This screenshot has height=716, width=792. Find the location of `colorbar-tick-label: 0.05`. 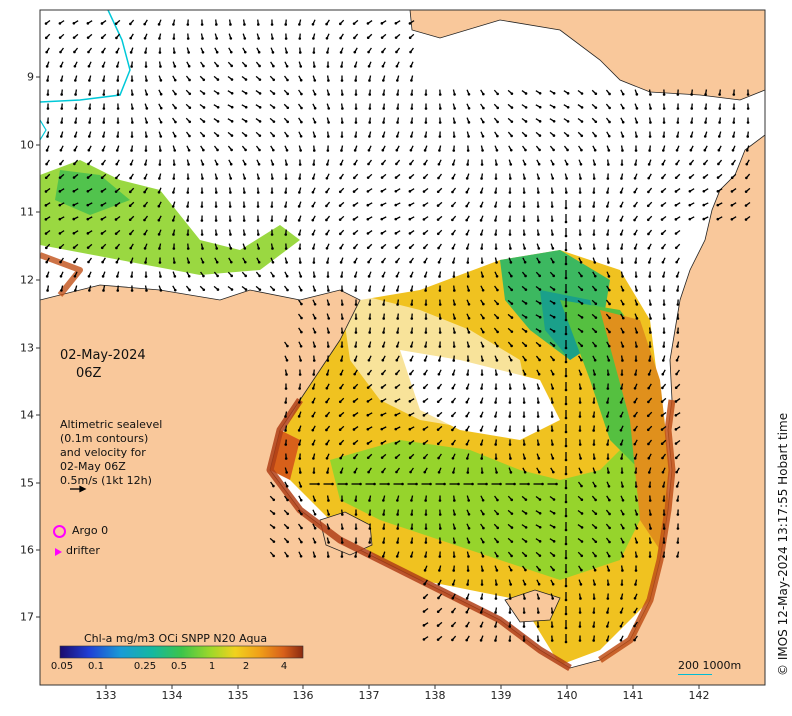

colorbar-tick-label: 0.05 is located at coordinates (62, 666).